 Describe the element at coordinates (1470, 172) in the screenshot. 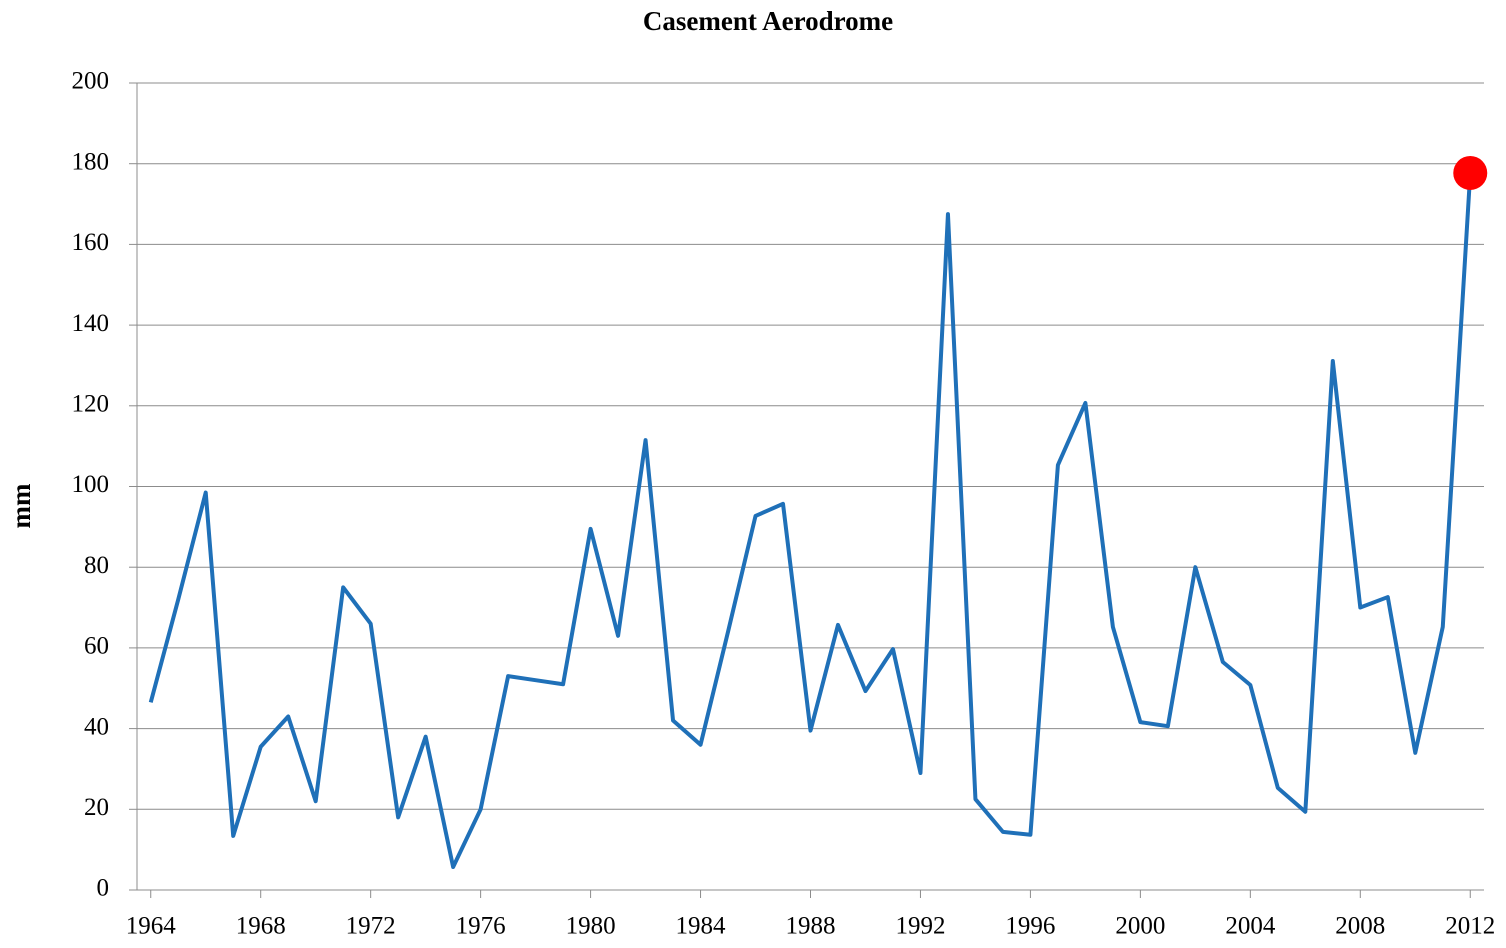

I see `highlight-point` at that location.